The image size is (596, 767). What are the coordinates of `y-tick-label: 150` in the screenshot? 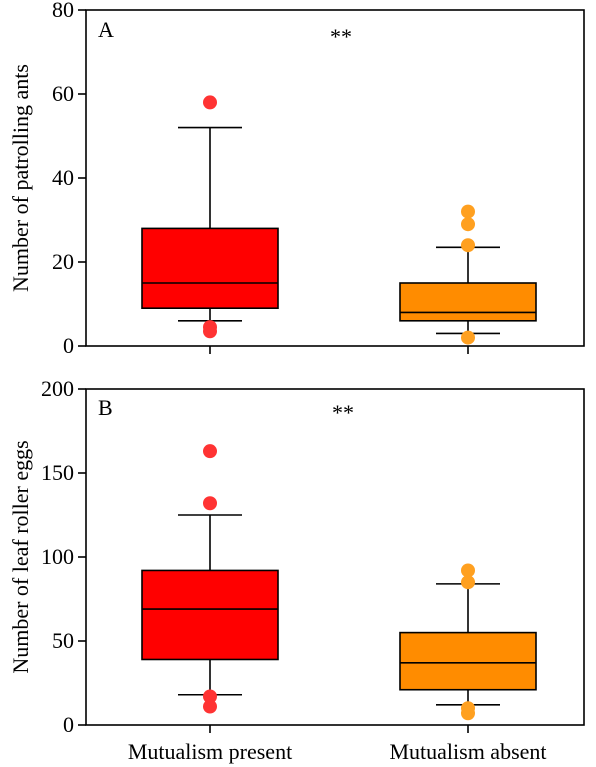 It's located at (57, 472).